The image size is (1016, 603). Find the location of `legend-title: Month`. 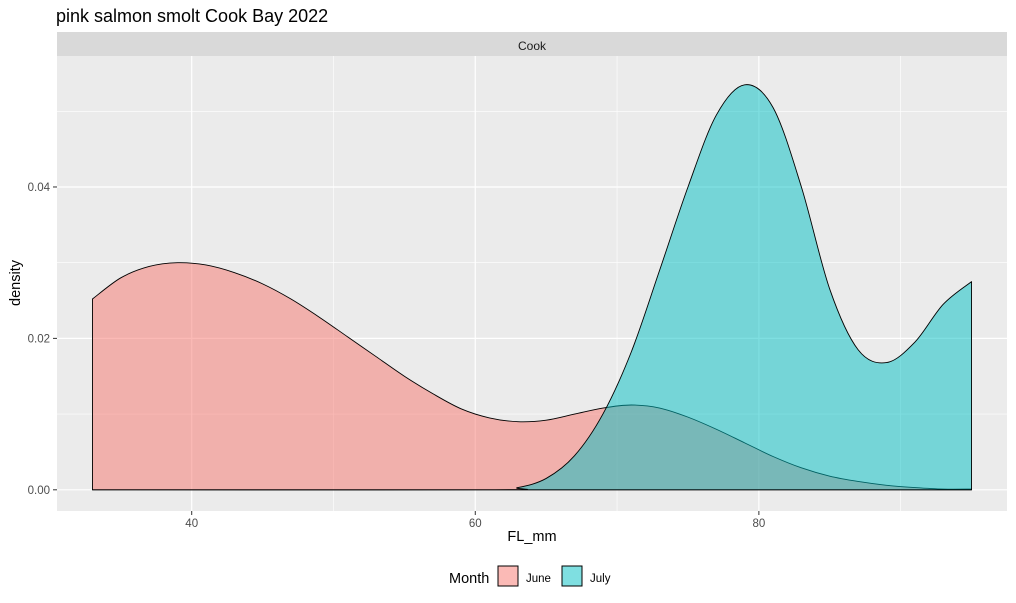

legend-title: Month is located at coordinates (469, 579).